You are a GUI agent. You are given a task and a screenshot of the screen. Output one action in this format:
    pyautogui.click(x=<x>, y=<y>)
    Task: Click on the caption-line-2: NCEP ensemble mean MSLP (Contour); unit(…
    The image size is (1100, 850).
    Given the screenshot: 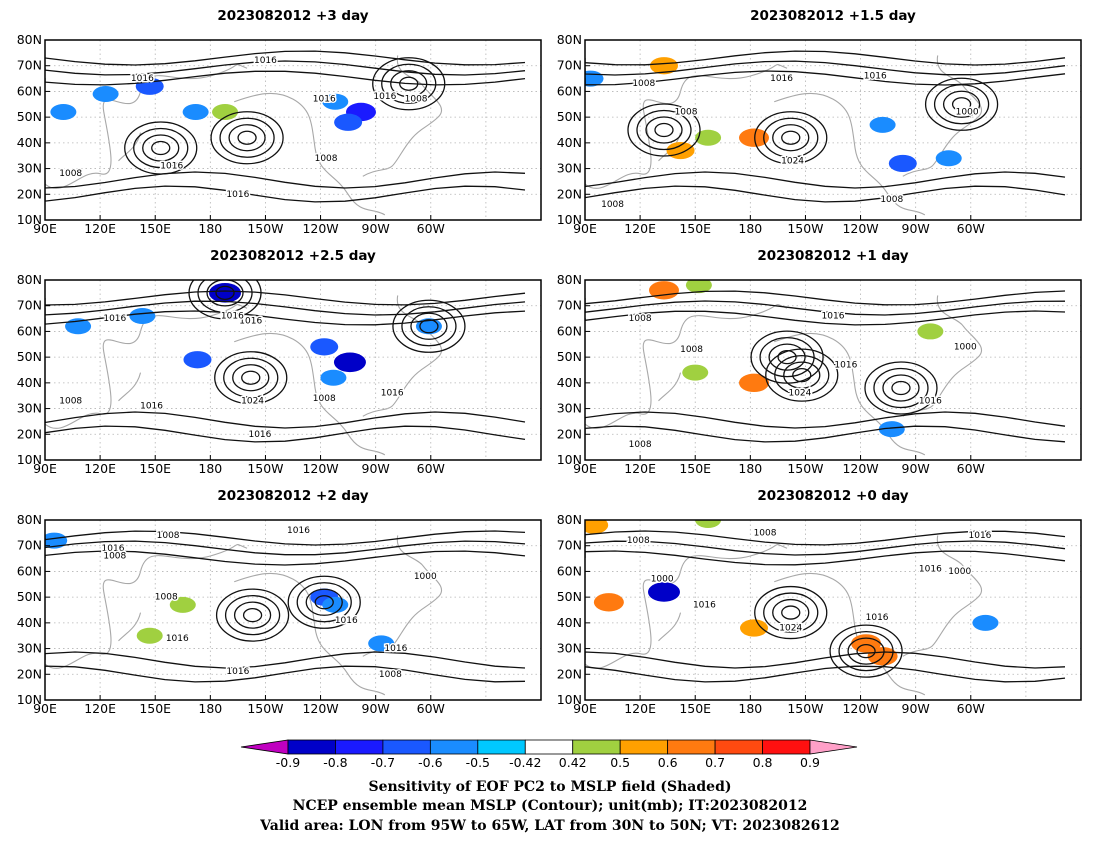 What is the action you would take?
    pyautogui.click(x=550, y=806)
    